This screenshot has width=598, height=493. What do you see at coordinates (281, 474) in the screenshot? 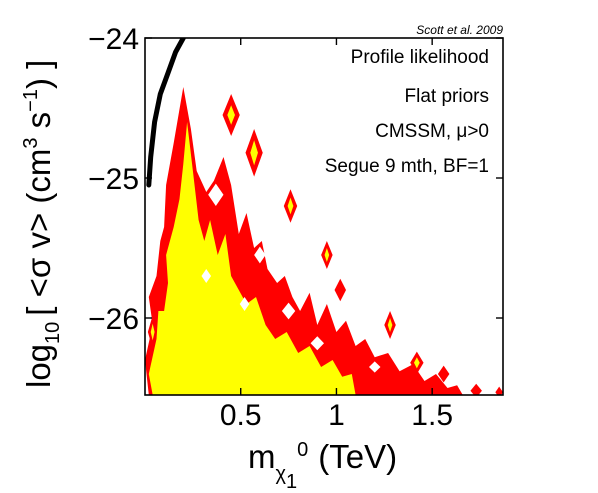
I see `x-label-sub: χ` at bounding box center [281, 474].